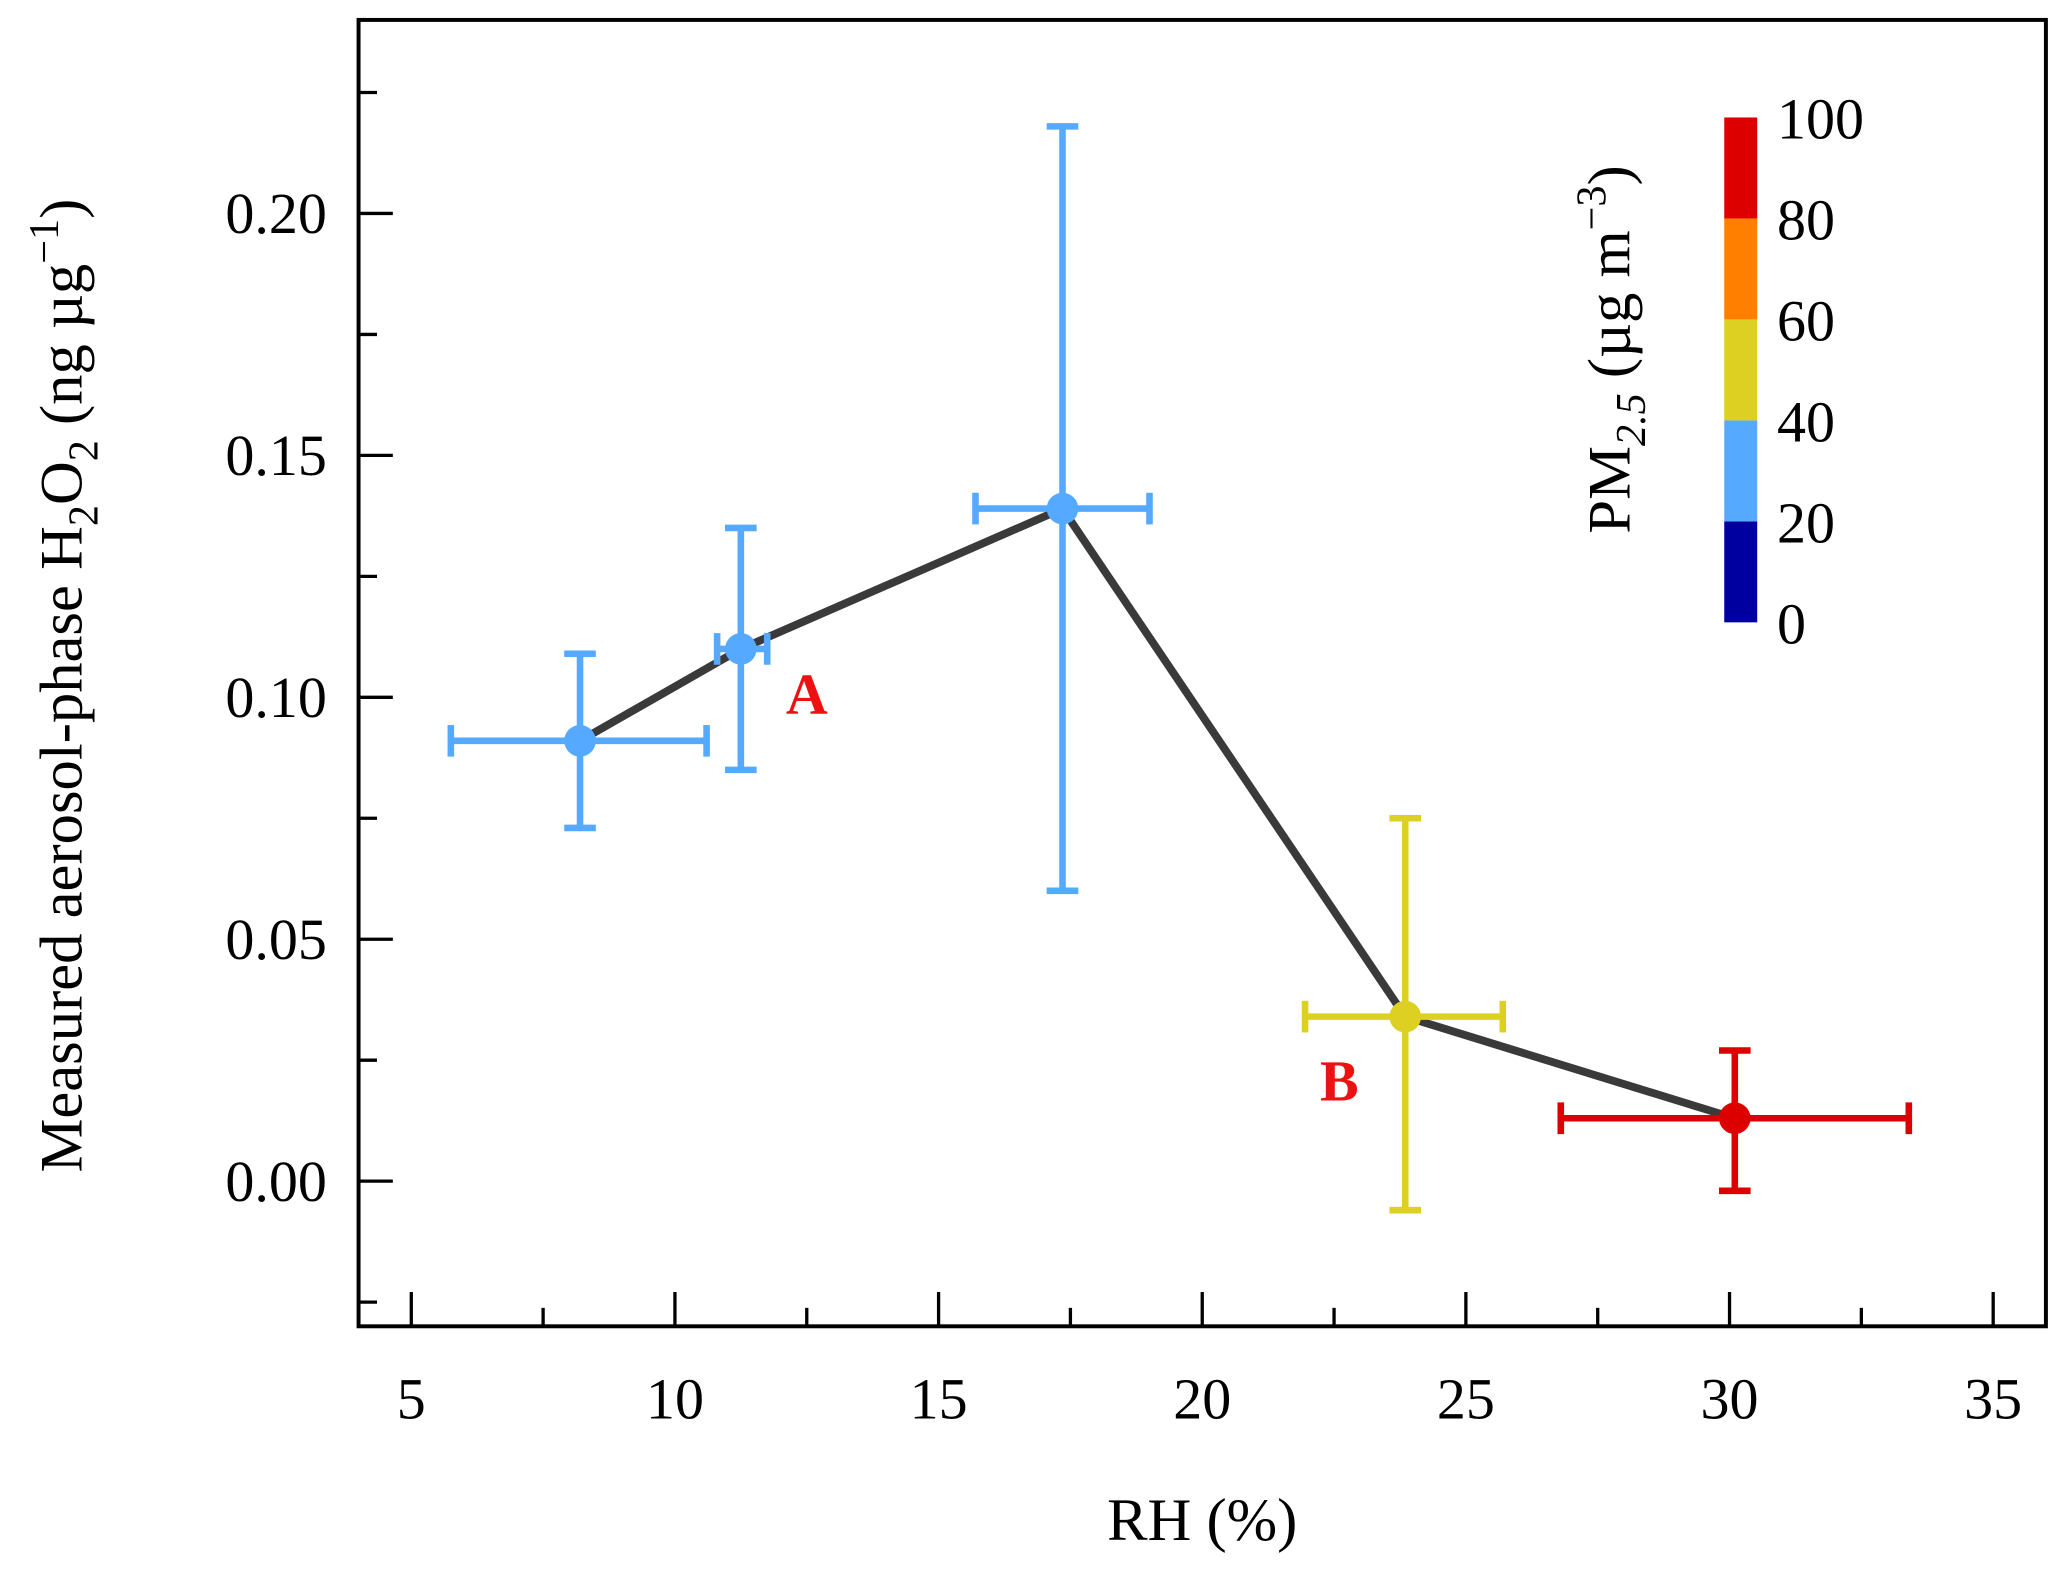 Image resolution: width=2067 pixels, height=1569 pixels. What do you see at coordinates (1806, 220) in the screenshot?
I see `colorbar-tick-label: 80` at bounding box center [1806, 220].